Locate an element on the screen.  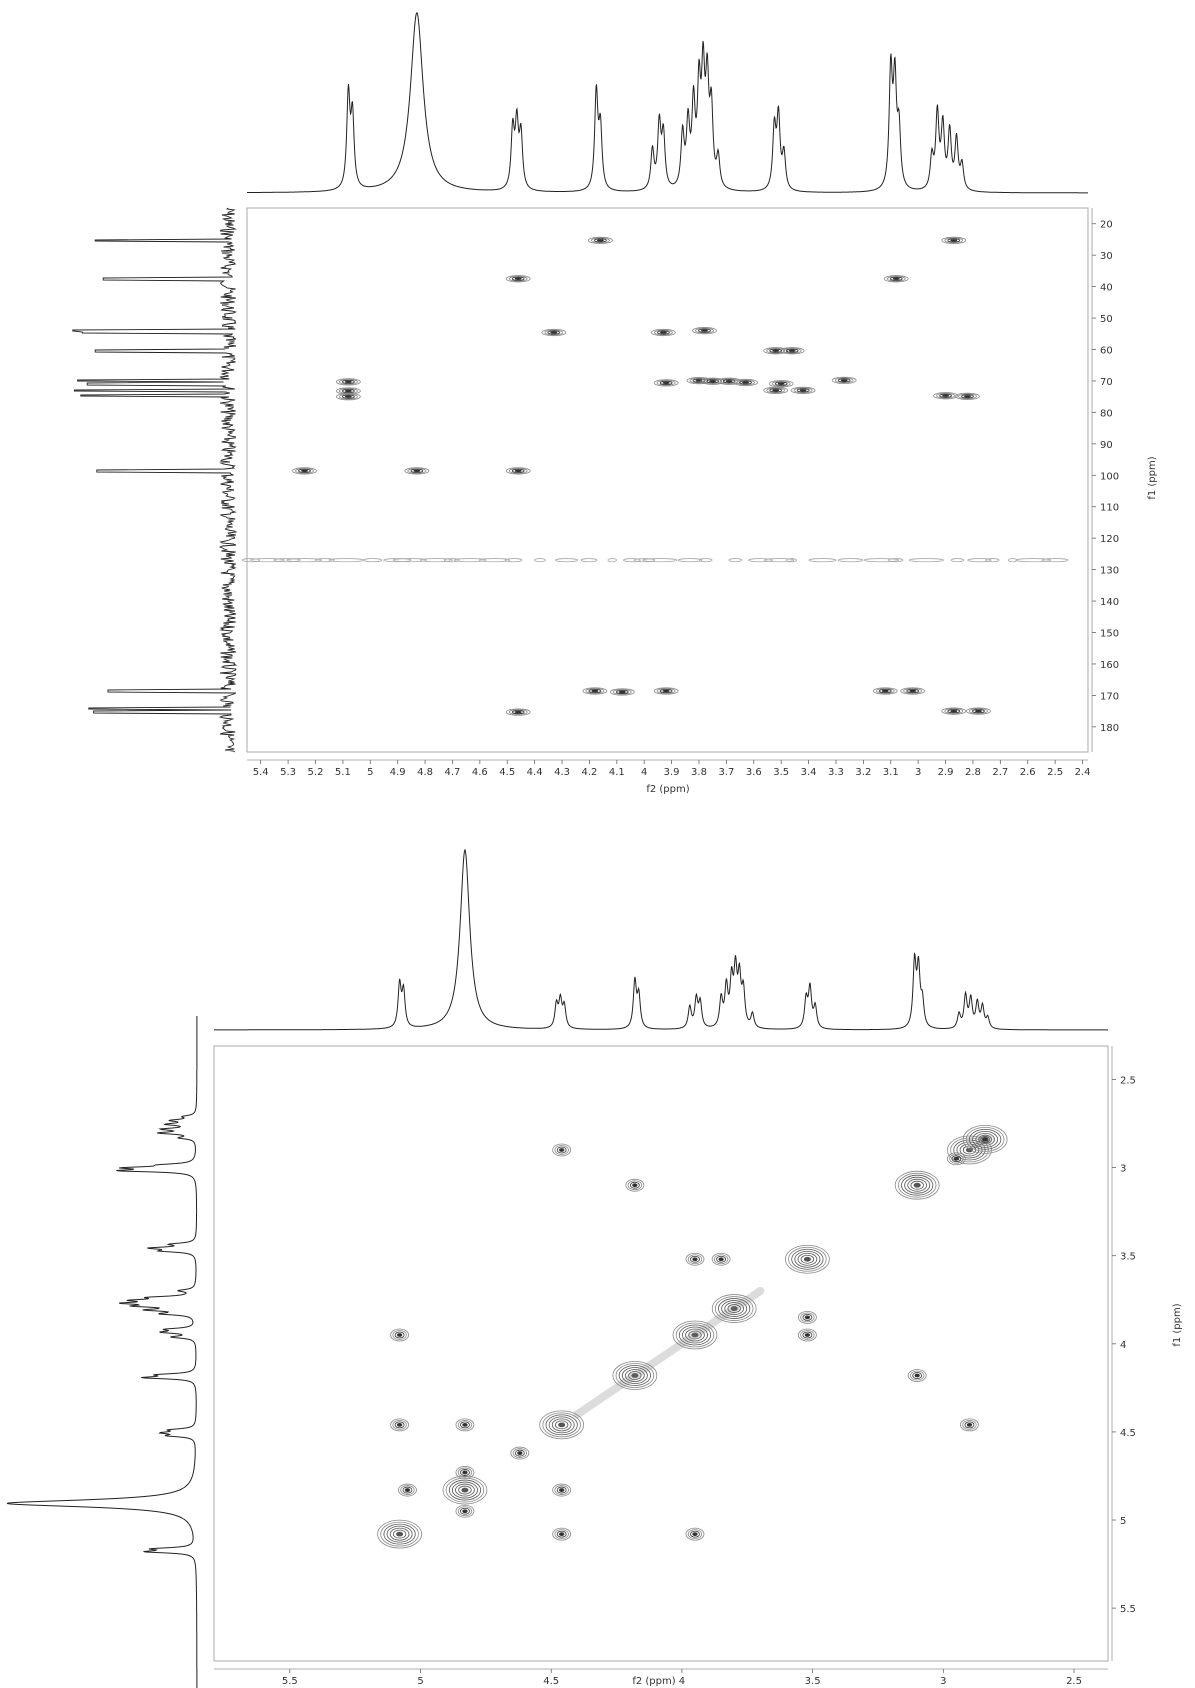
hsqc-y-axis-tick-label: 50 is located at coordinates (1106, 319).